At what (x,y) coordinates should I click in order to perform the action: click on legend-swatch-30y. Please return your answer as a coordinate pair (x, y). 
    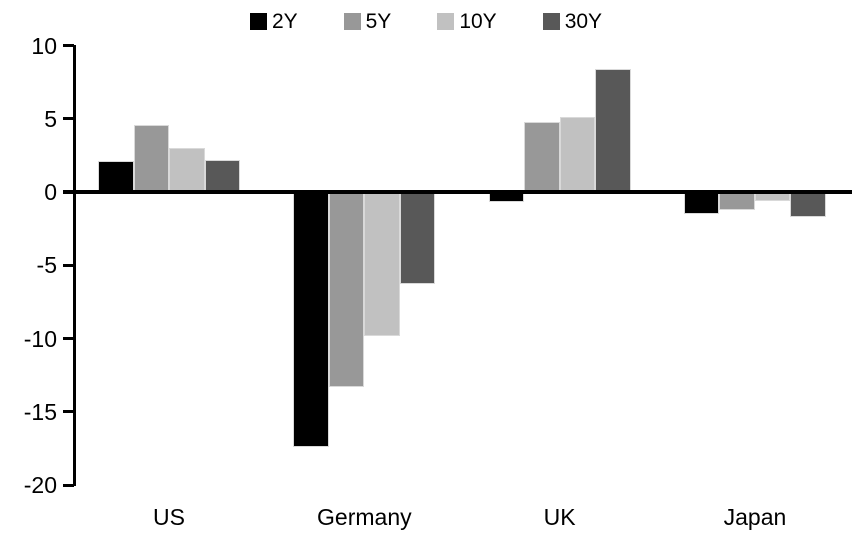
    Looking at the image, I should click on (551, 21).